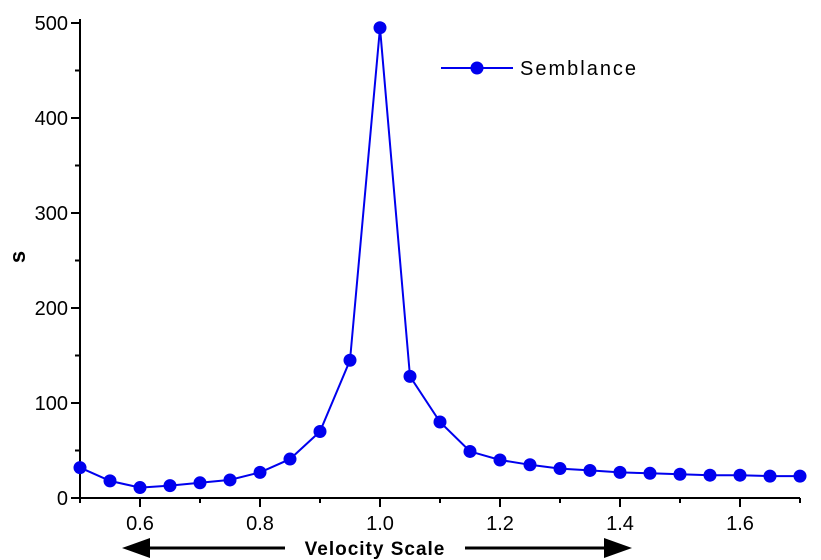 The height and width of the screenshot is (560, 821). I want to click on y-tick-label: 300, so click(51, 214).